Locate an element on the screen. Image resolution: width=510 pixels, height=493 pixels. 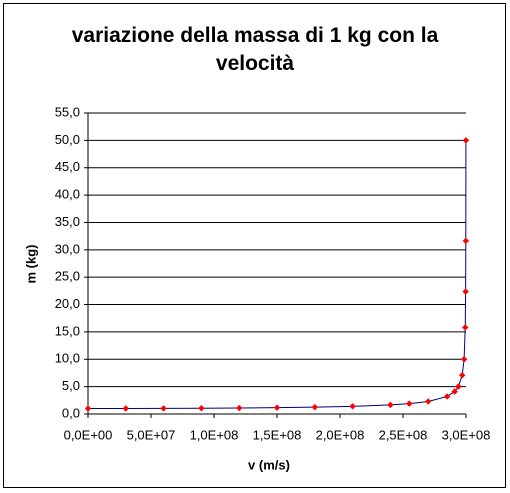
x-tick-label: 5,0E+07 is located at coordinates (151, 434).